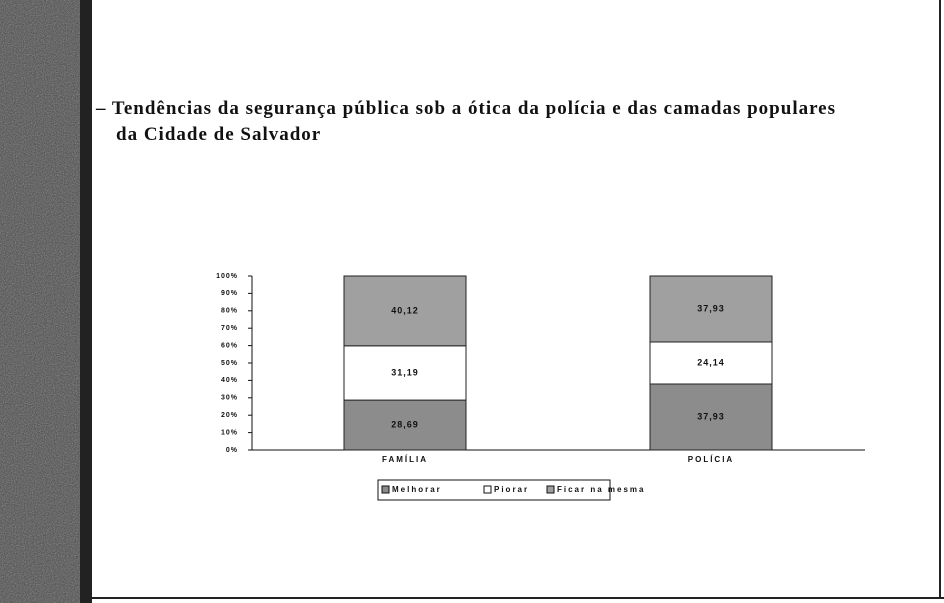 The width and height of the screenshot is (944, 603). I want to click on side-texture, so click(40, 301).